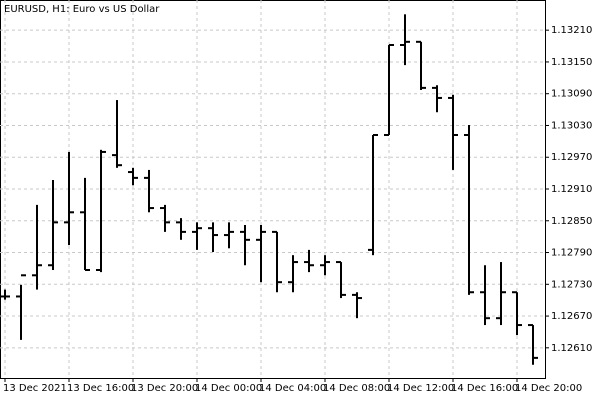  Describe the element at coordinates (571, 94) in the screenshot. I see `y-tick-label: 1.13090` at that location.